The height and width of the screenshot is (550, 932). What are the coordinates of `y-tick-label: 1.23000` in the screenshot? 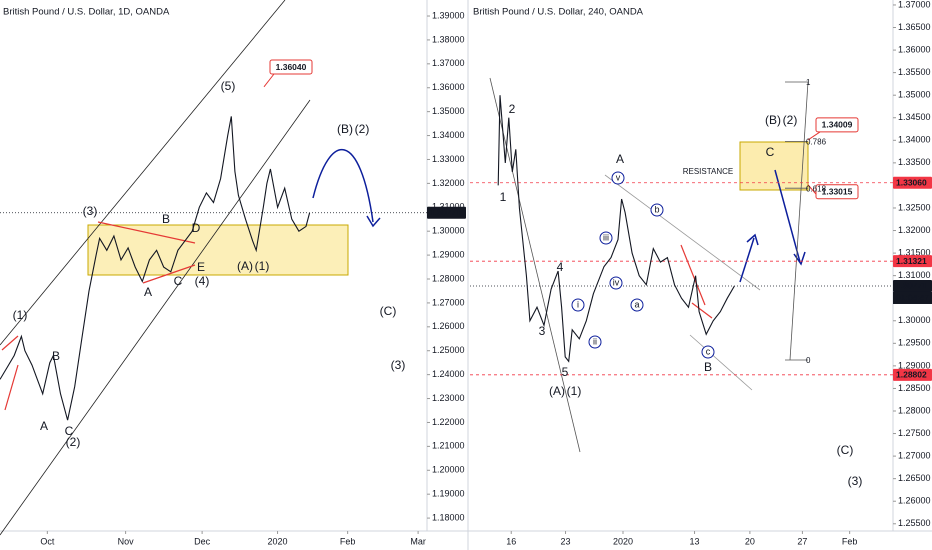 It's located at (448, 398).